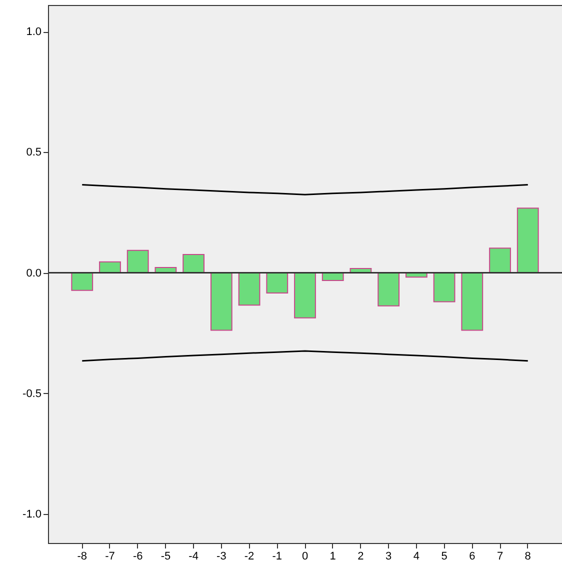  What do you see at coordinates (82, 556) in the screenshot?
I see `x-tick-label: -8` at bounding box center [82, 556].